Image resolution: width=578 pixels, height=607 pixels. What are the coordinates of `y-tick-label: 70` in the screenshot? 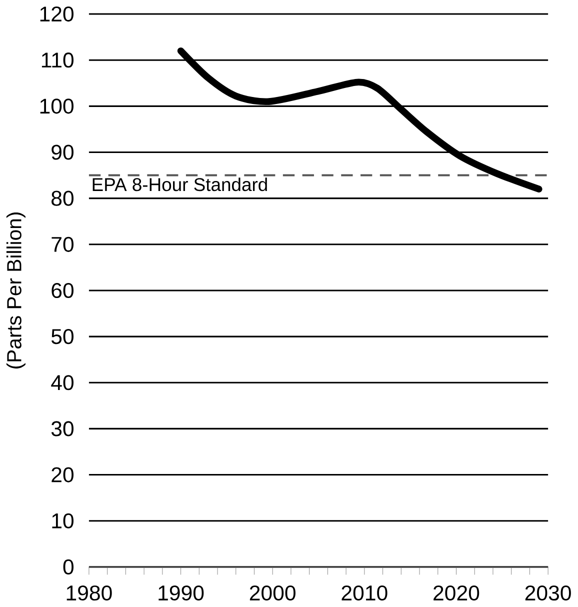 It's located at (63, 244).